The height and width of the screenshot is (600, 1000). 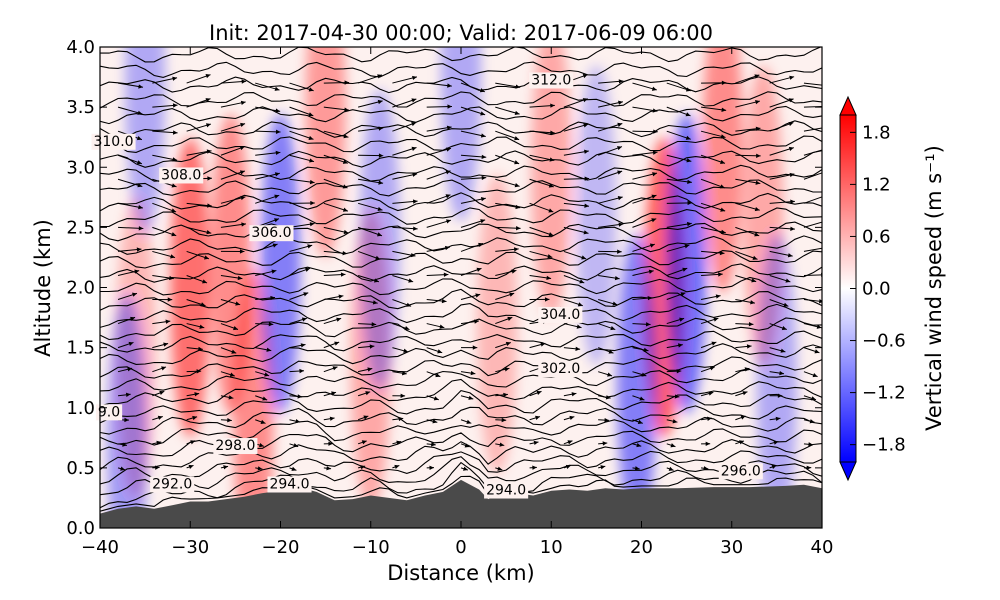 I want to click on contour-label: 294.0, so click(x=506, y=491).